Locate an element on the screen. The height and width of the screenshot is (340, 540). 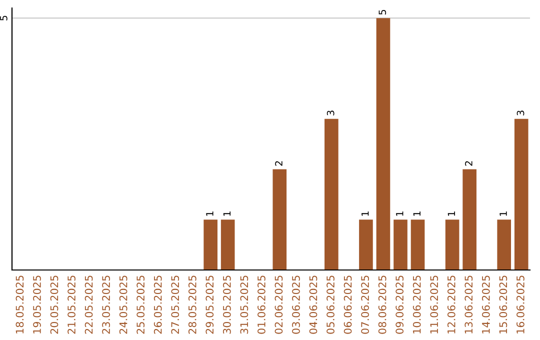
x-tick-label: 10.06.2025 is located at coordinates (416, 305).